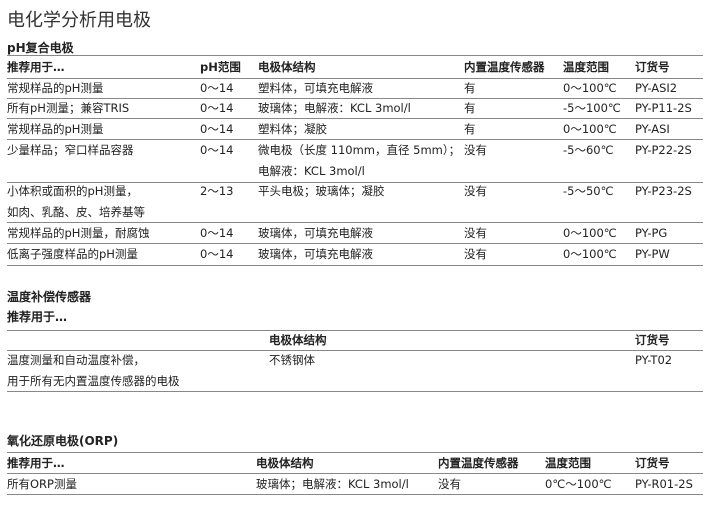 The width and height of the screenshot is (717, 513). I want to click on orp-section-heading: 氧化还原电极(ORP), so click(63, 441).